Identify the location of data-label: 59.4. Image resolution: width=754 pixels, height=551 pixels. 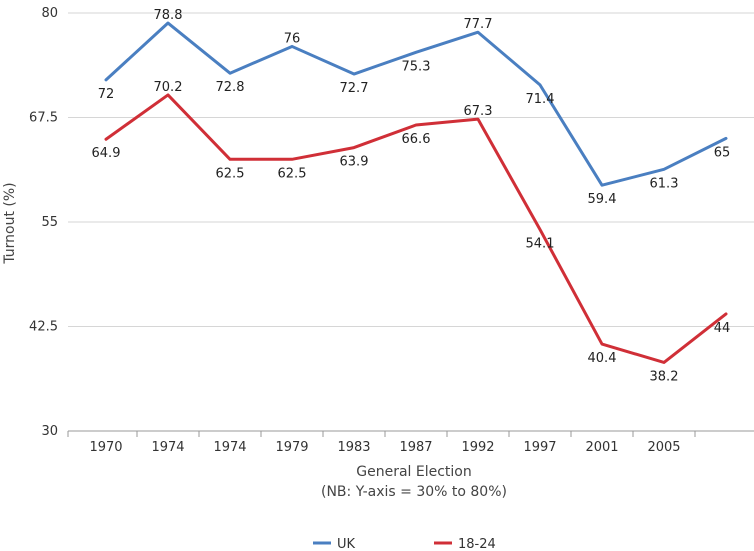
(602, 199).